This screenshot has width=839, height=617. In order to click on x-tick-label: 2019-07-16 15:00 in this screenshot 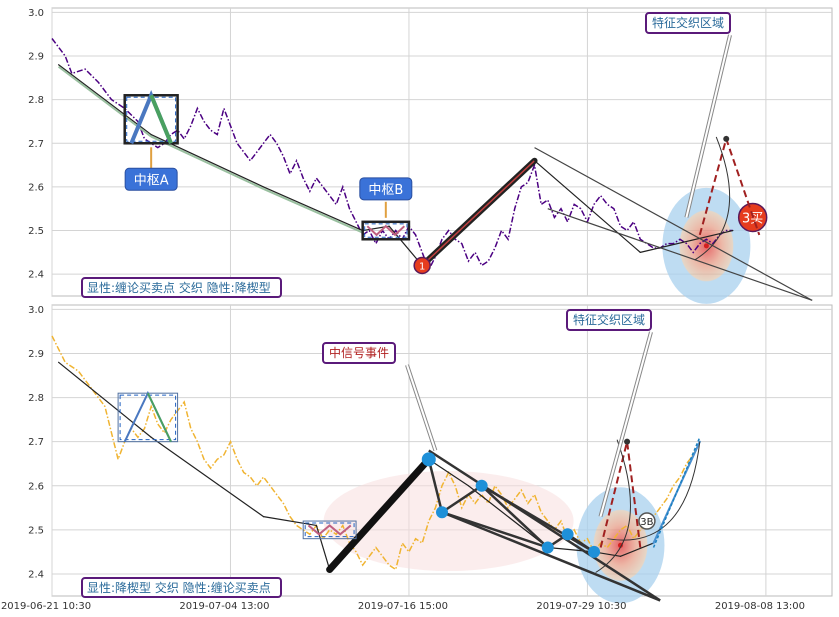, I will do `click(403, 606)`.